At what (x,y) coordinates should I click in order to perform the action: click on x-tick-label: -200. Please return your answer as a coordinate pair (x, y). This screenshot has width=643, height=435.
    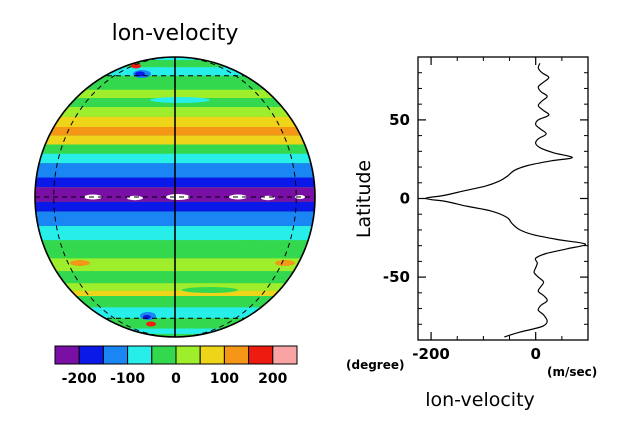
    Looking at the image, I should click on (431, 354).